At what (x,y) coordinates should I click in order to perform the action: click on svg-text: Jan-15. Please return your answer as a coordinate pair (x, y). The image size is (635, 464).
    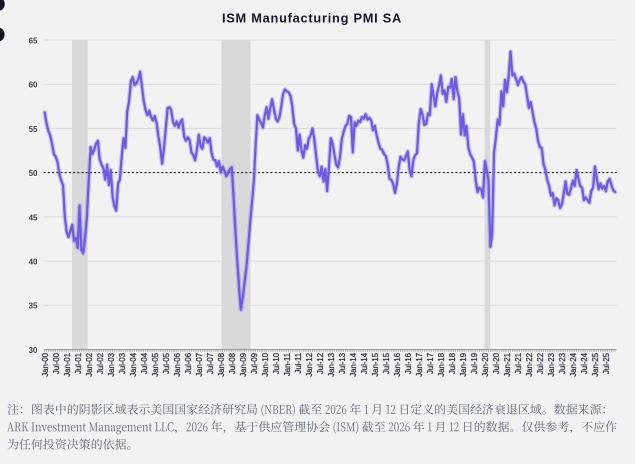
    Looking at the image, I should click on (375, 364).